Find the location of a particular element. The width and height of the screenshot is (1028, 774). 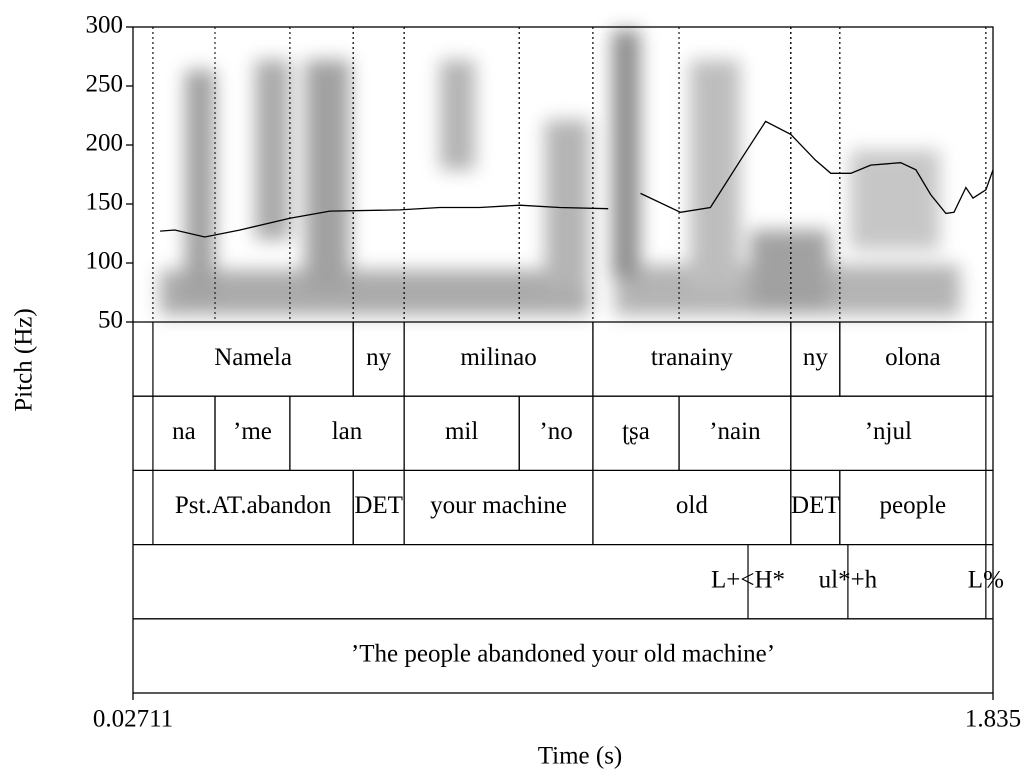

y-tick-label: 200 is located at coordinates (105, 143).